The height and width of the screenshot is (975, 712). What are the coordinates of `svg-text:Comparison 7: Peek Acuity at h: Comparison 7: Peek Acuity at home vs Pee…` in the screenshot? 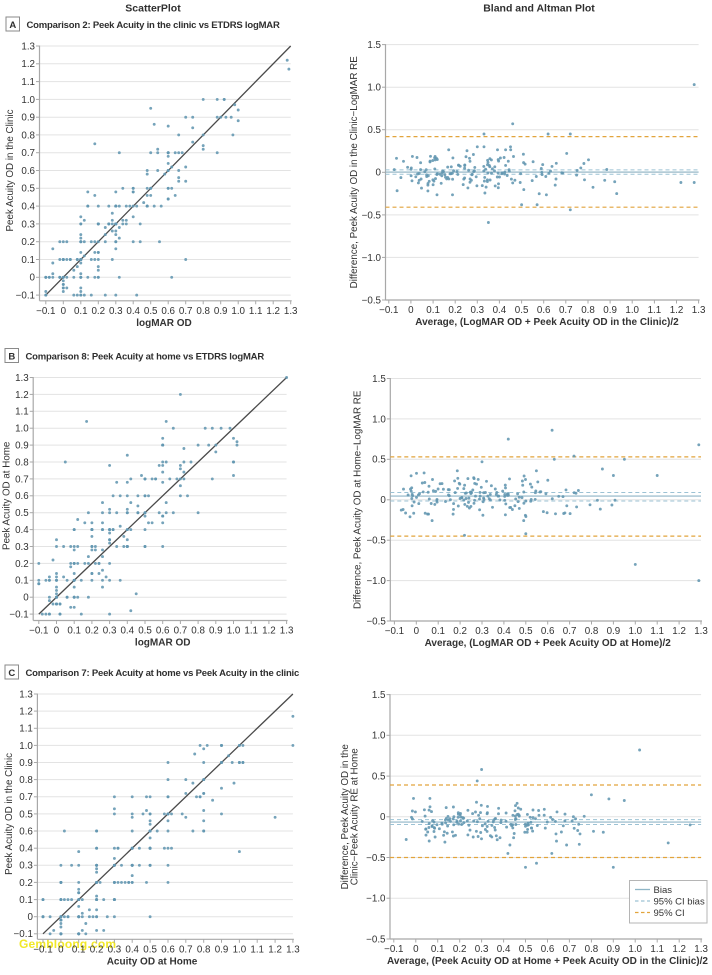 It's located at (163, 673).